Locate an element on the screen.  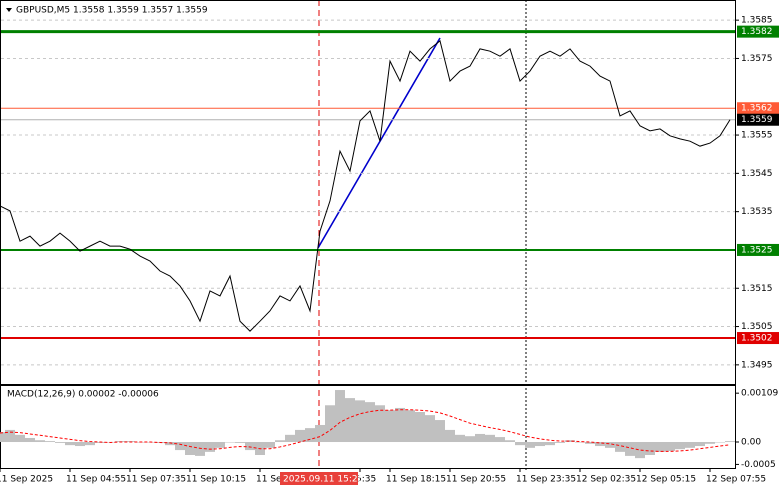
y-tick-label: 1.3545 is located at coordinates (757, 174).